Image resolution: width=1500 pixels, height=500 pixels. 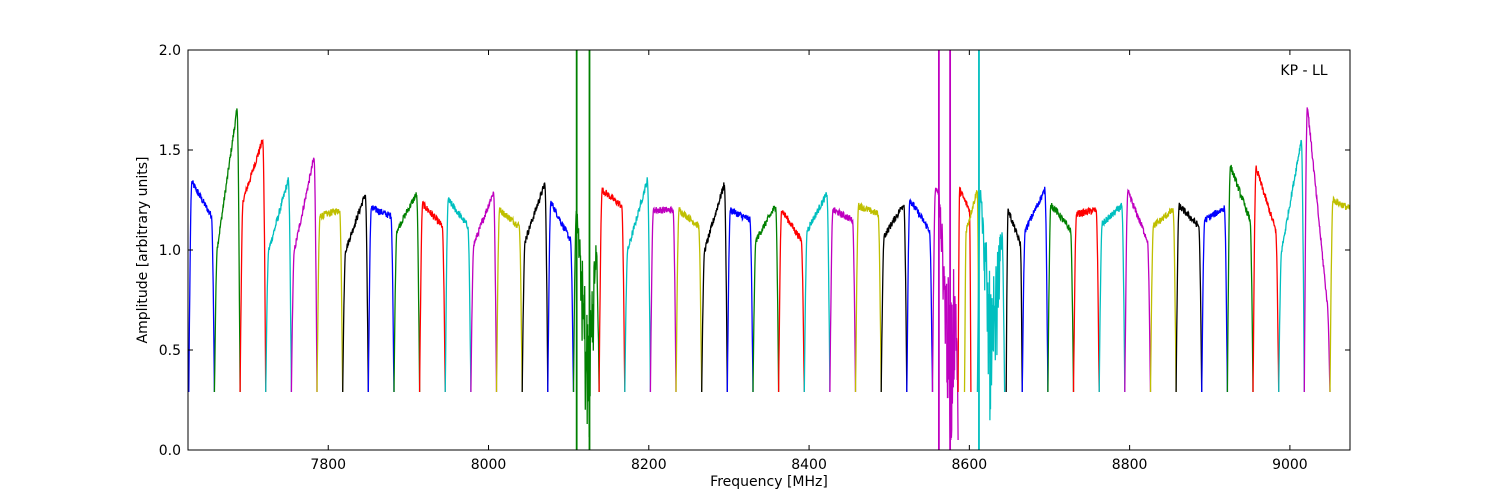 I want to click on x-tick-label: 8400, so click(x=809, y=465).